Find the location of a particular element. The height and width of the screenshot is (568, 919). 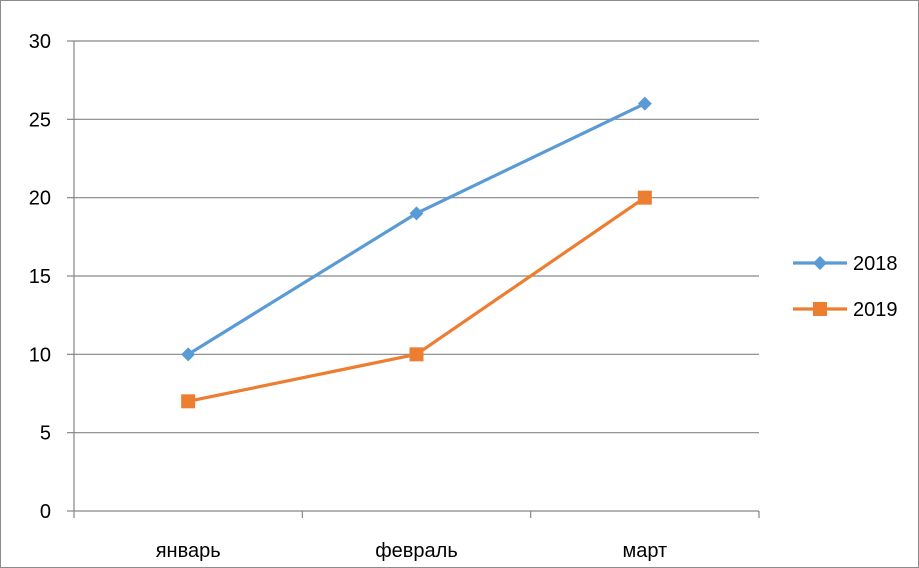

y-tick-label: 0 is located at coordinates (45, 512).